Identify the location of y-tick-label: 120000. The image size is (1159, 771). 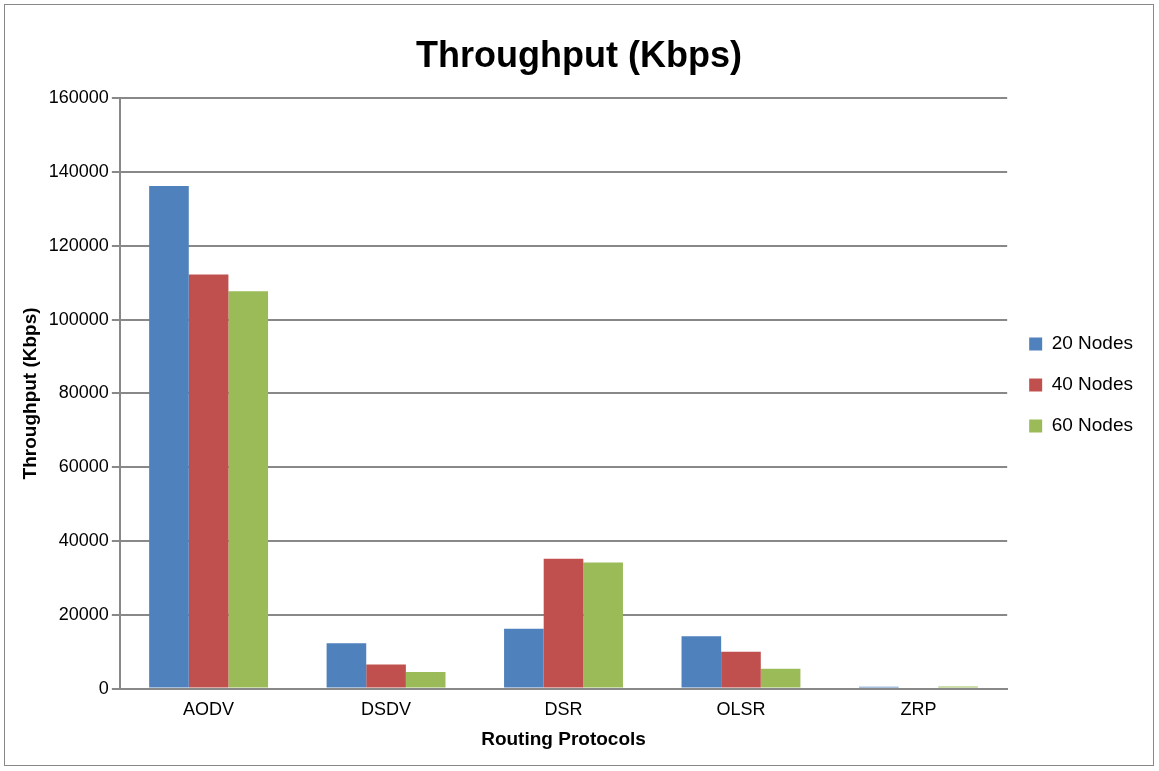
(78, 244).